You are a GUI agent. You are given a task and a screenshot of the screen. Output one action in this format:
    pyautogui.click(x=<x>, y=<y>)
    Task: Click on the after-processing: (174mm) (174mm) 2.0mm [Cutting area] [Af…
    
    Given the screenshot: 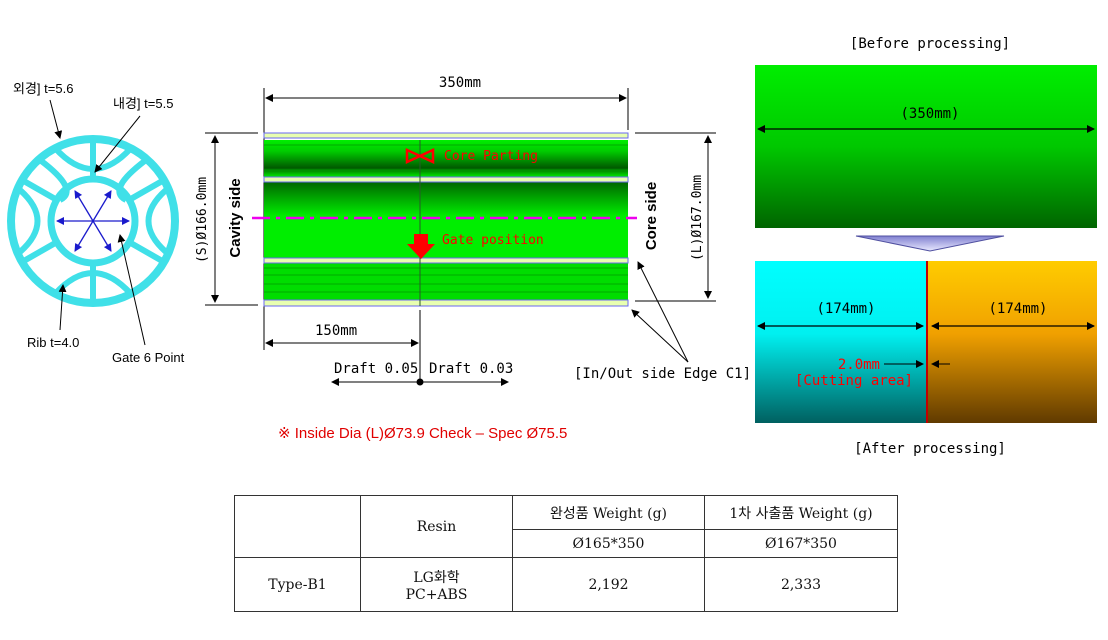 What is the action you would take?
    pyautogui.click(x=926, y=359)
    